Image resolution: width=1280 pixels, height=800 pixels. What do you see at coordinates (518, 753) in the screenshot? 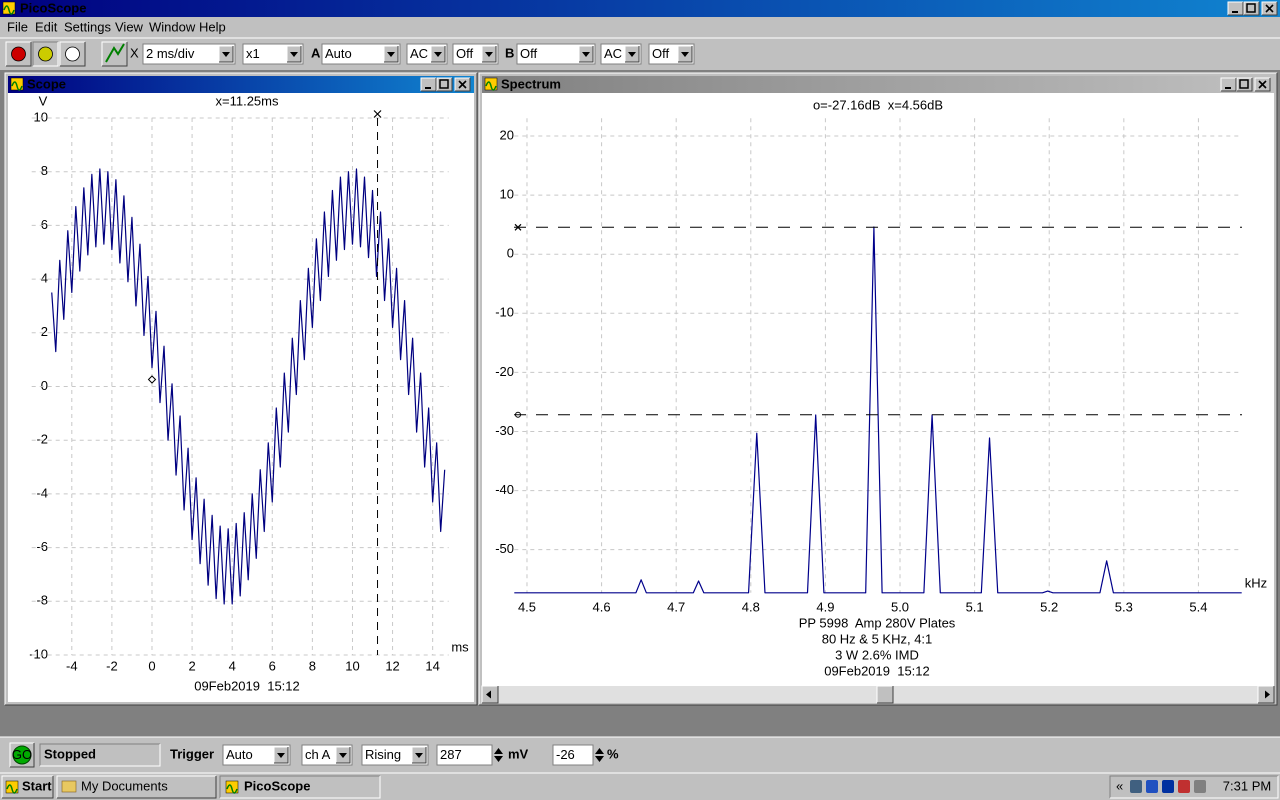
I see `level-unit: mV` at bounding box center [518, 753].